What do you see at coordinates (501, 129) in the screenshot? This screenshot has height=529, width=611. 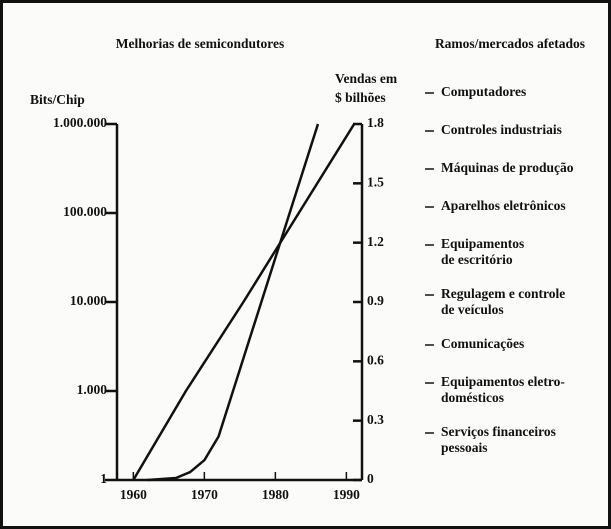 I see `sidebar-item: Controles industriais` at bounding box center [501, 129].